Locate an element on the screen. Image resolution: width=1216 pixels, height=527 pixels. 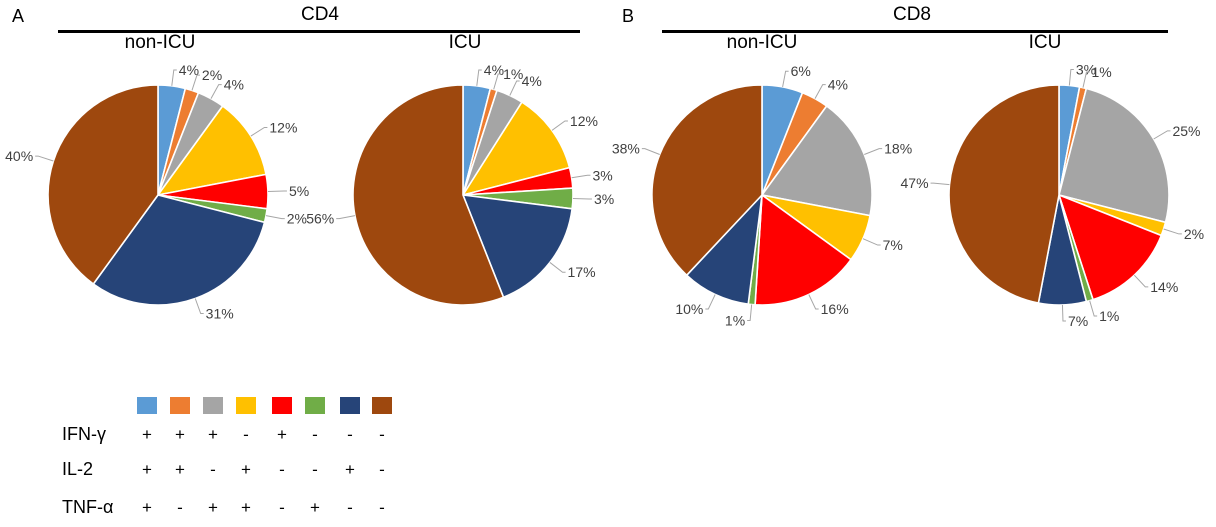
pie-label-cd8-icu-4: 2% is located at coordinates (1194, 234).